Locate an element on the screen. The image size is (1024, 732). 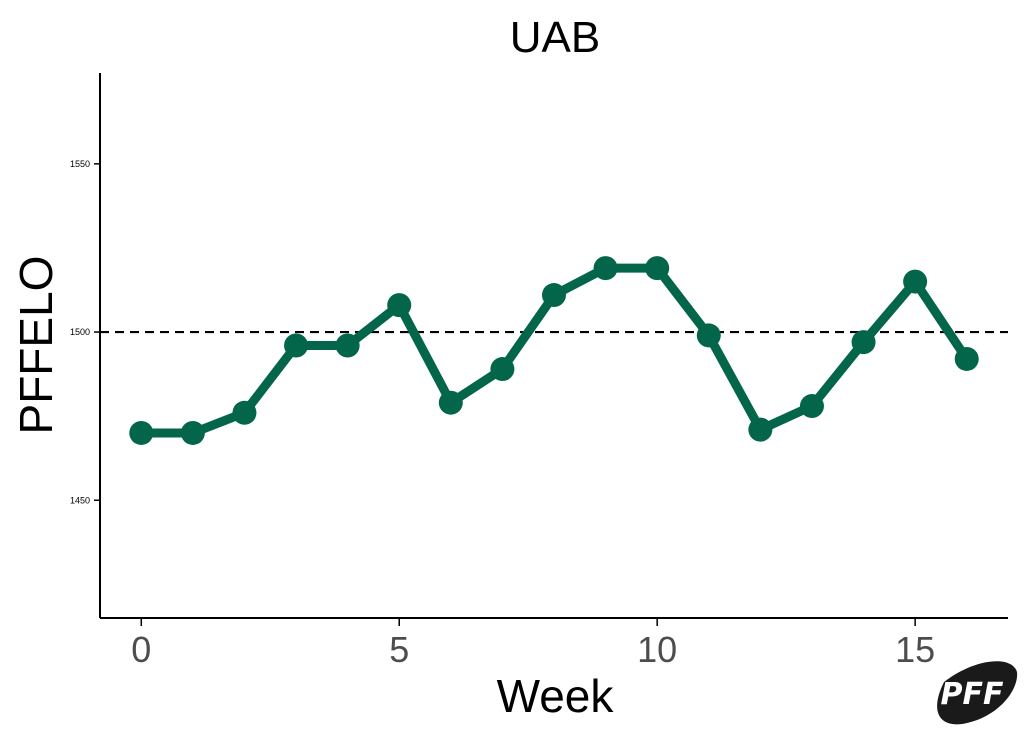
y-axis-ticks: 1450 1500 1550 is located at coordinates (85, 332).